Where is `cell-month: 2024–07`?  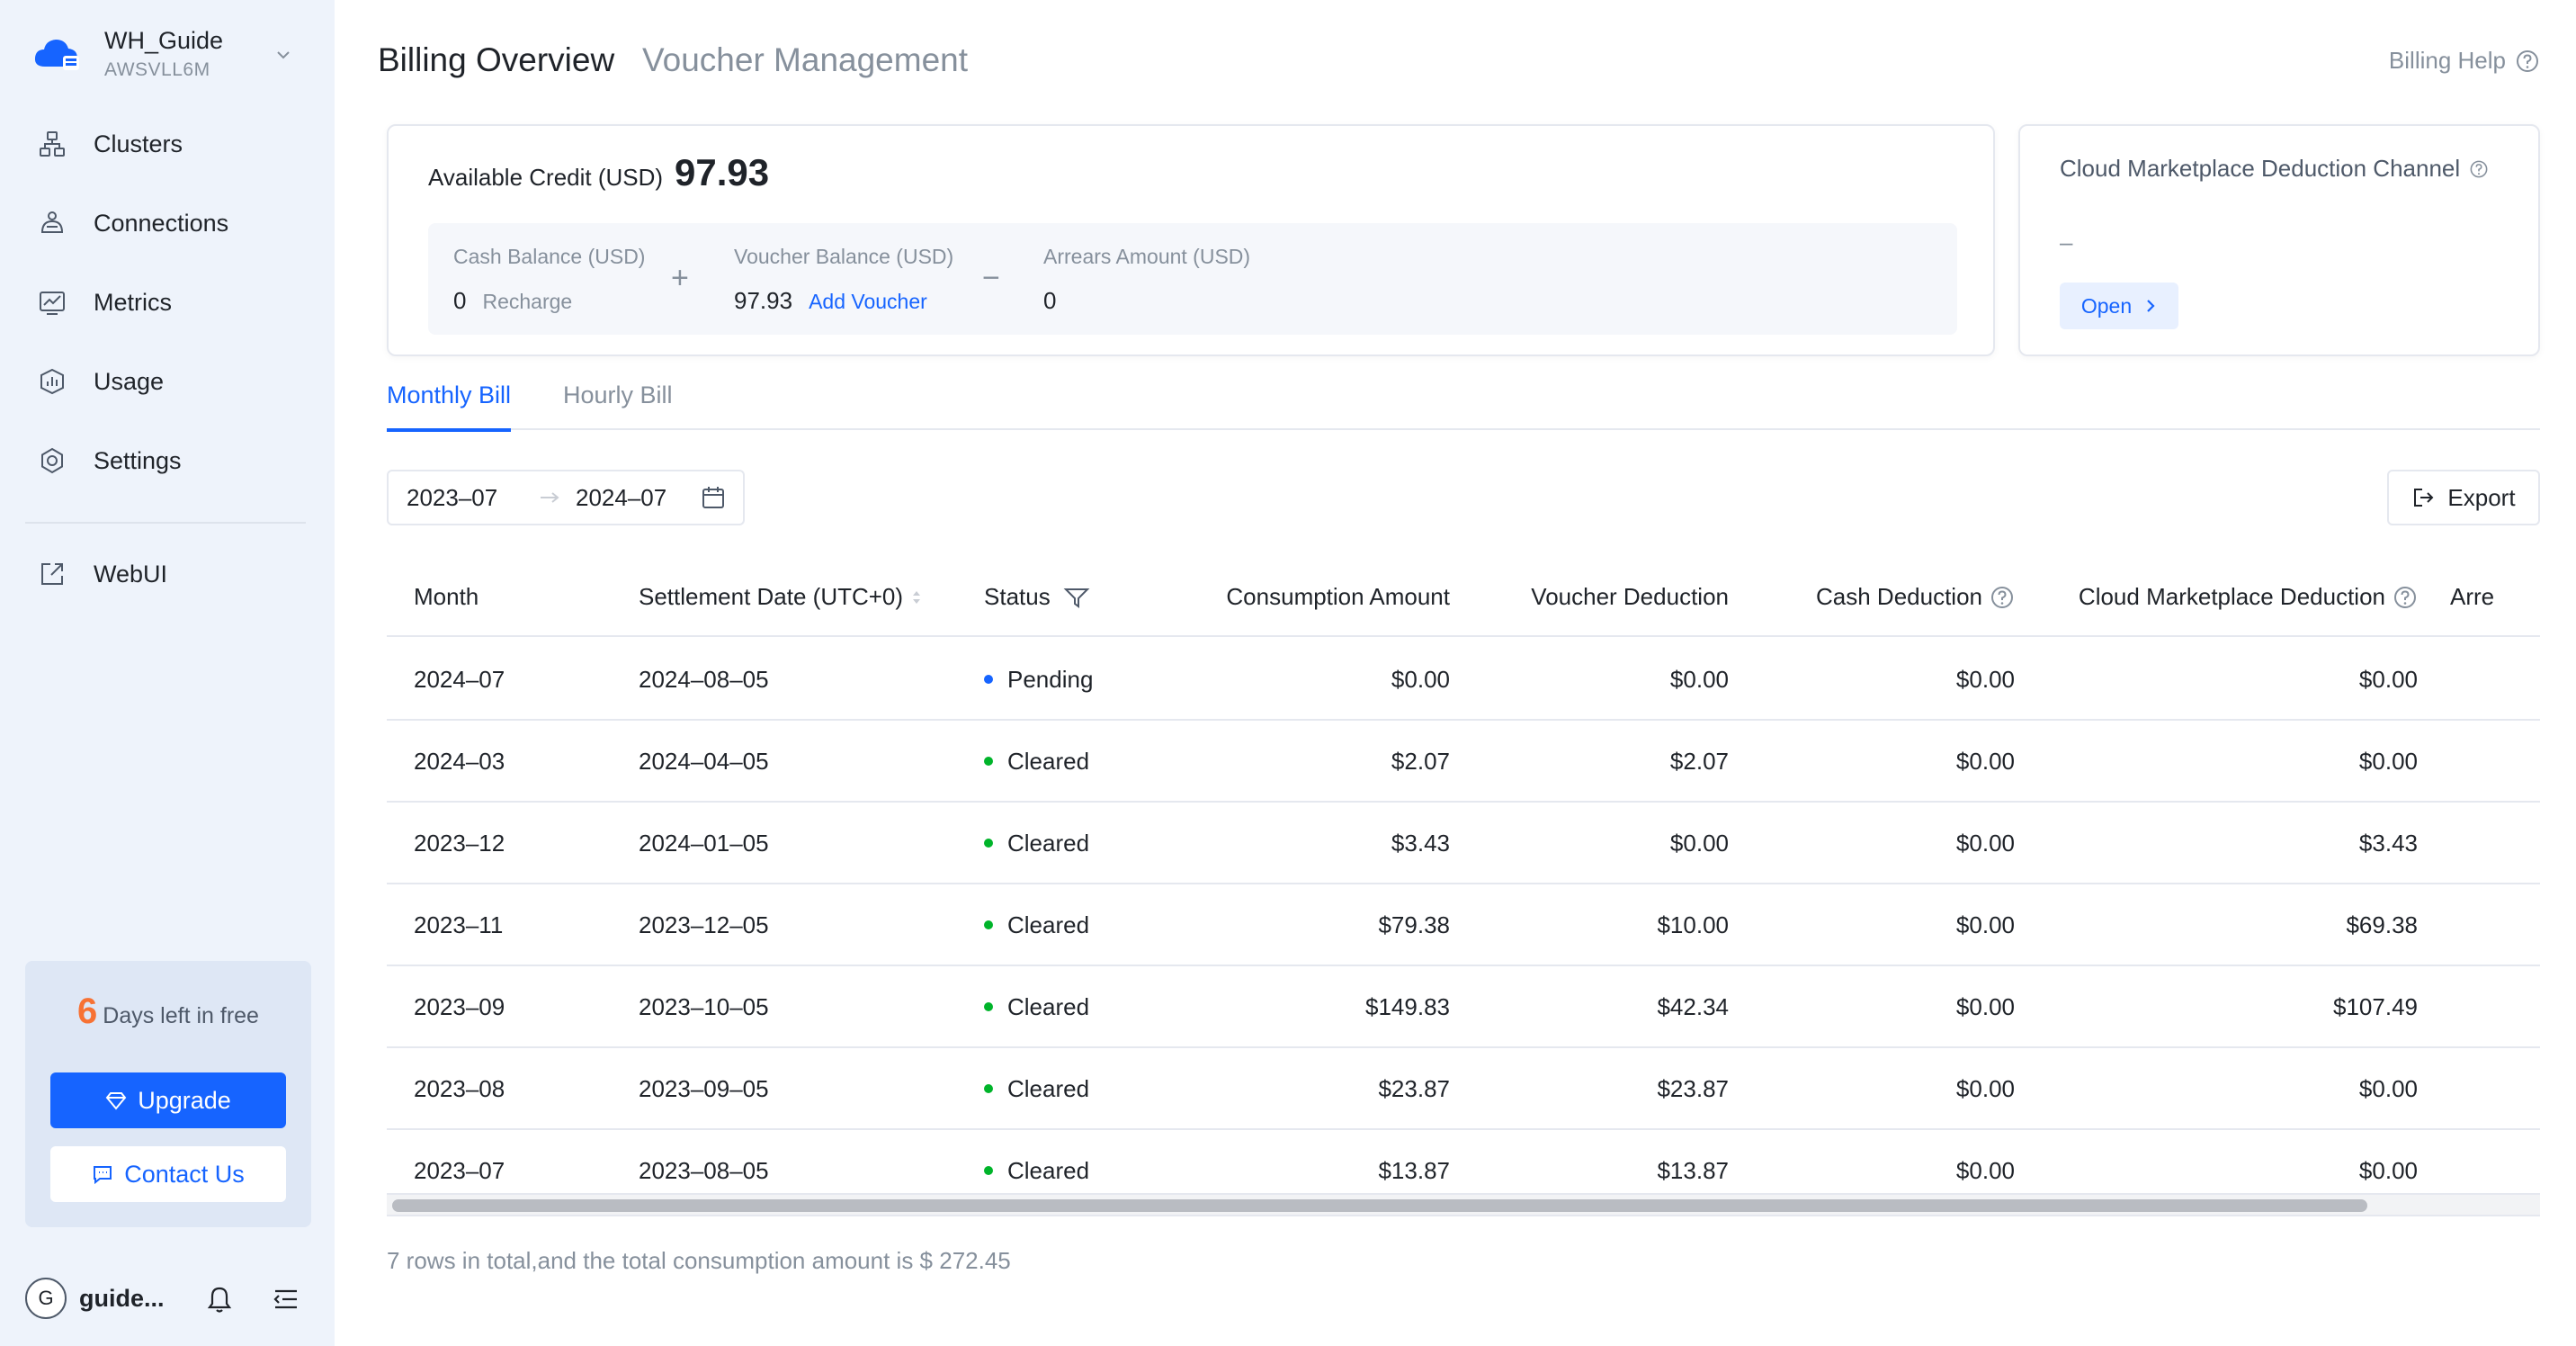 cell-month: 2024–07 is located at coordinates (459, 680).